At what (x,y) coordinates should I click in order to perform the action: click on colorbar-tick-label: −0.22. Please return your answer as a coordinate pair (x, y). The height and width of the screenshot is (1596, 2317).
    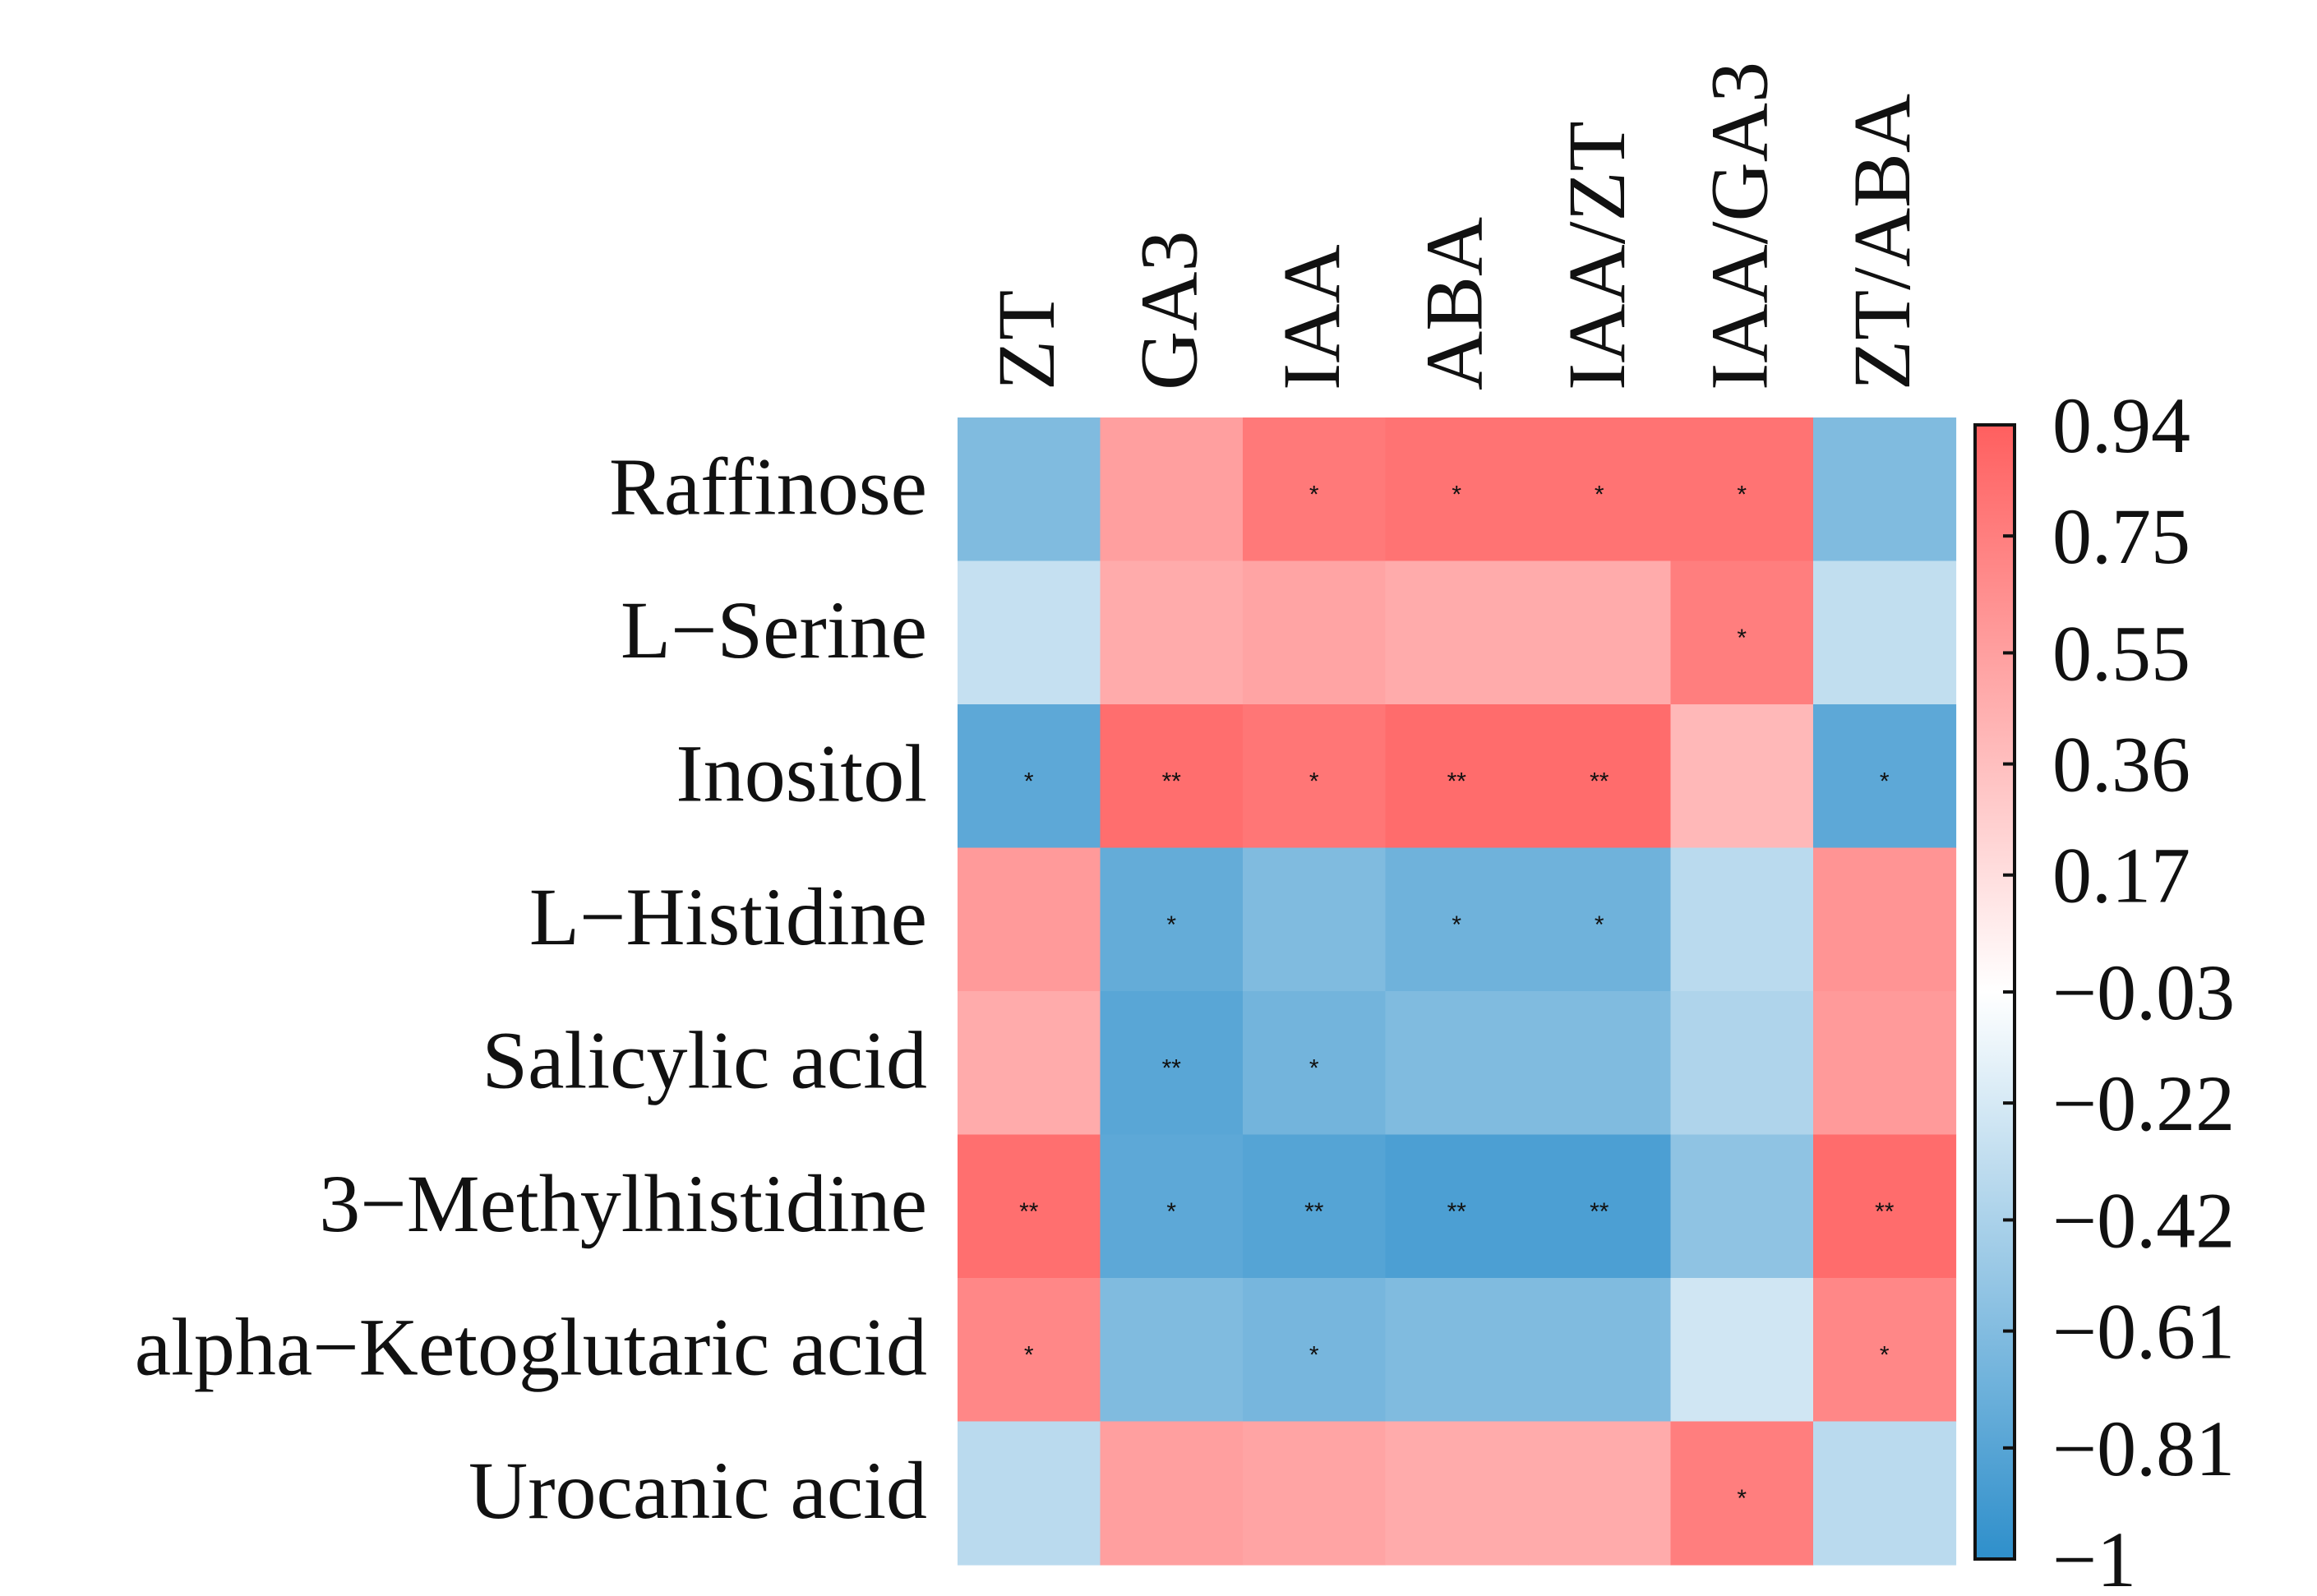
    Looking at the image, I should click on (2143, 1103).